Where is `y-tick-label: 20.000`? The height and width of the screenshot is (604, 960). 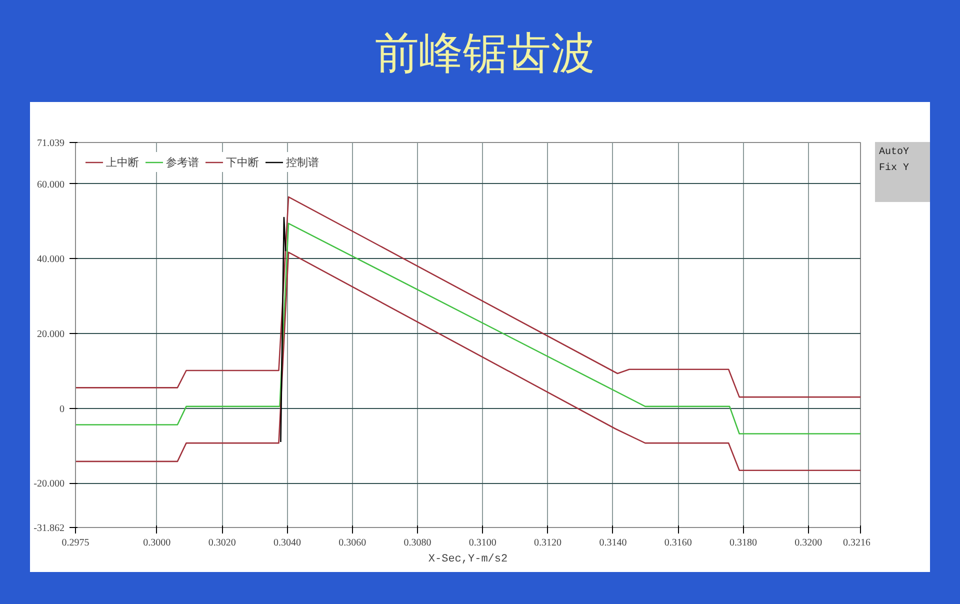
y-tick-label: 20.000 is located at coordinates (50, 334).